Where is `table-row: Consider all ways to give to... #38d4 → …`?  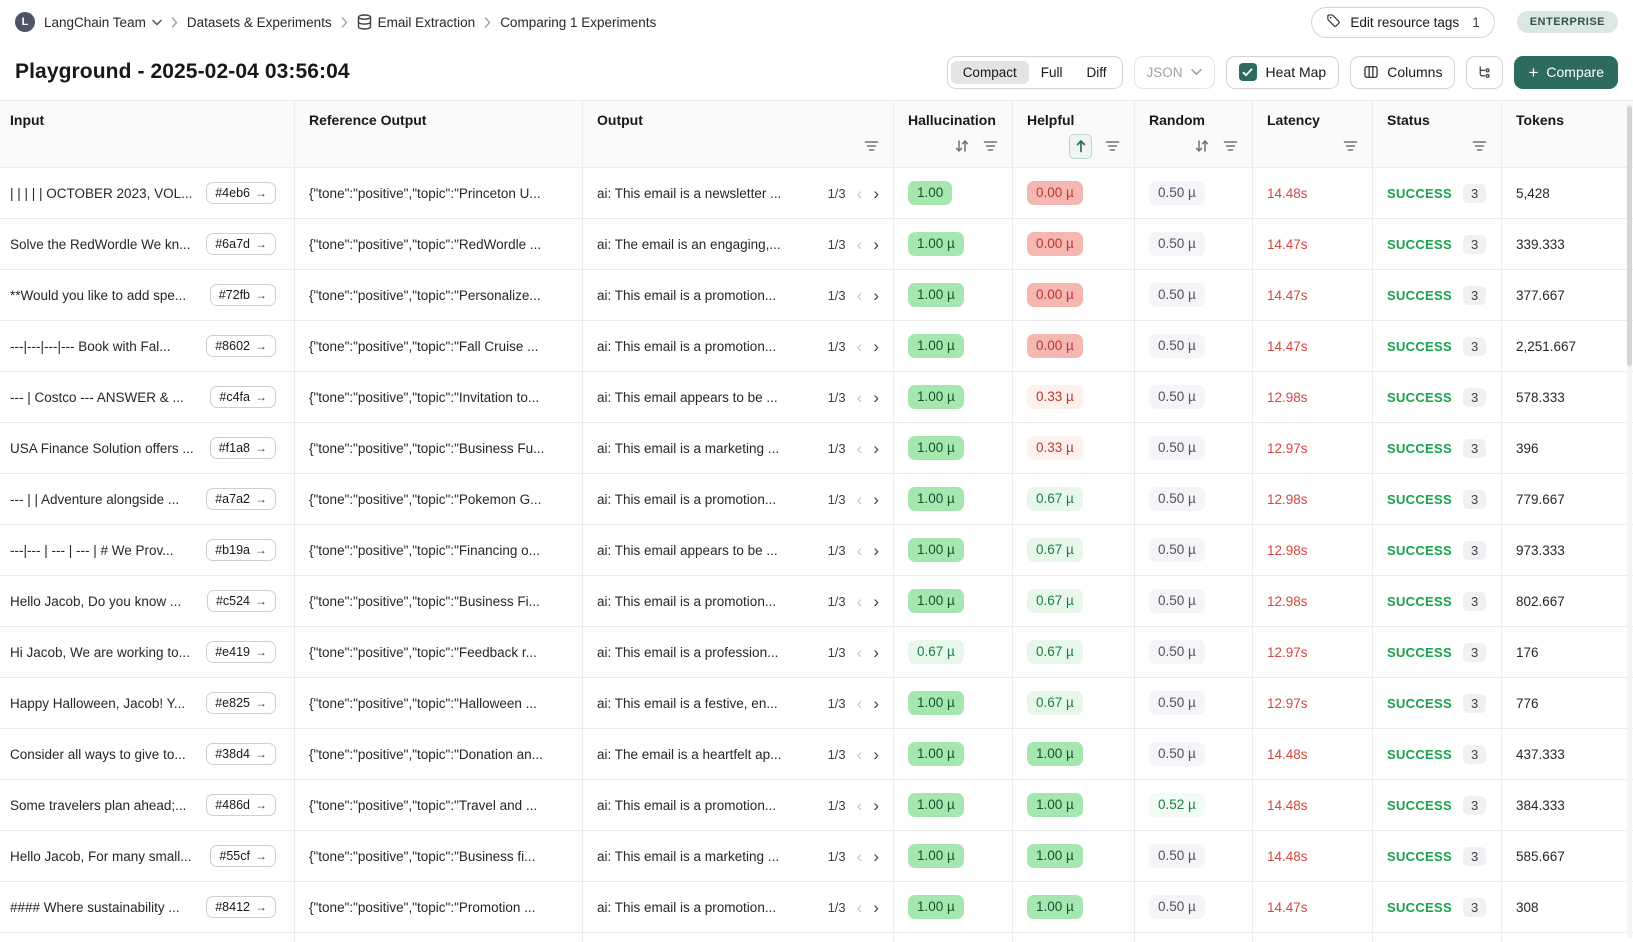 table-row: Consider all ways to give to... #38d4 → … is located at coordinates (816, 753).